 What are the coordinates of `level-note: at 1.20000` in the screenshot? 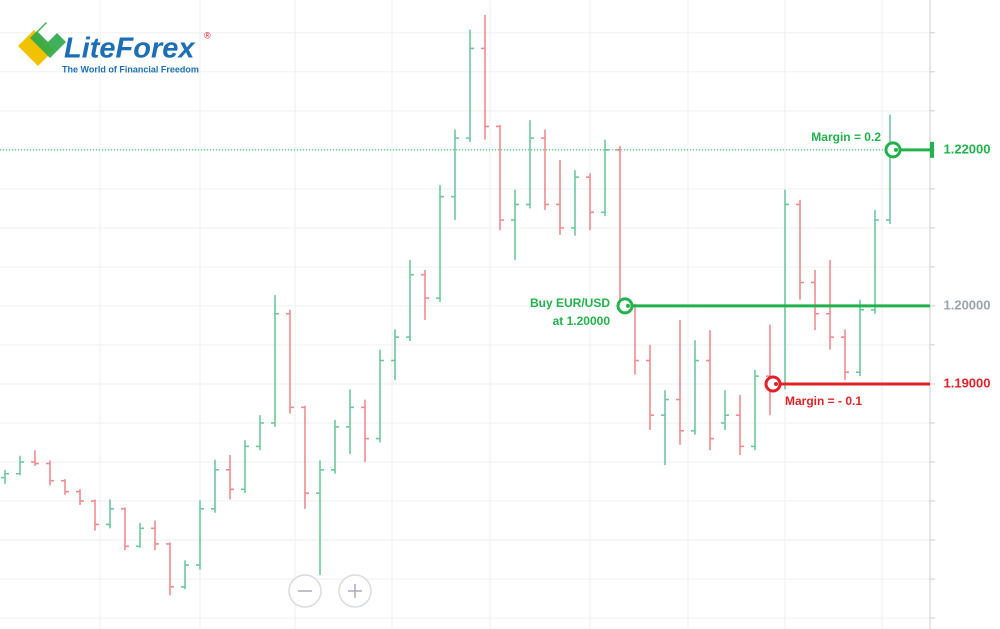 It's located at (582, 321).